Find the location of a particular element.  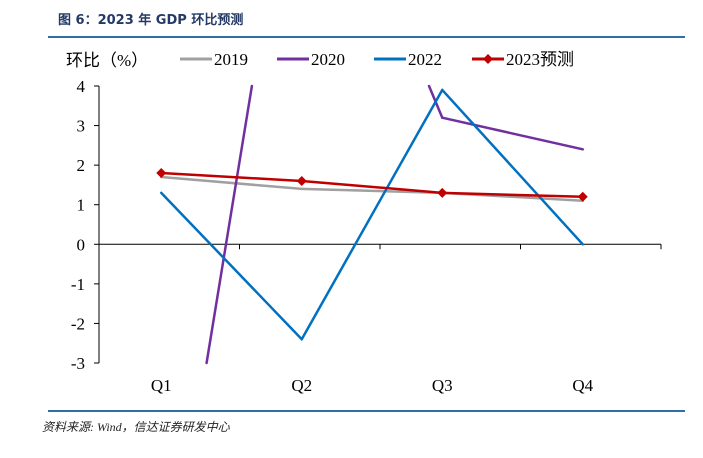

x-tick-label: Q1 is located at coordinates (161, 385).